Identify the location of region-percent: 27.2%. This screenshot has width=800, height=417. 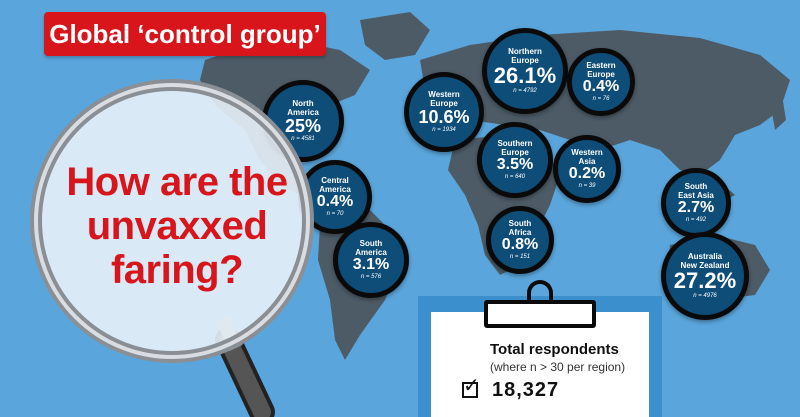
(705, 280).